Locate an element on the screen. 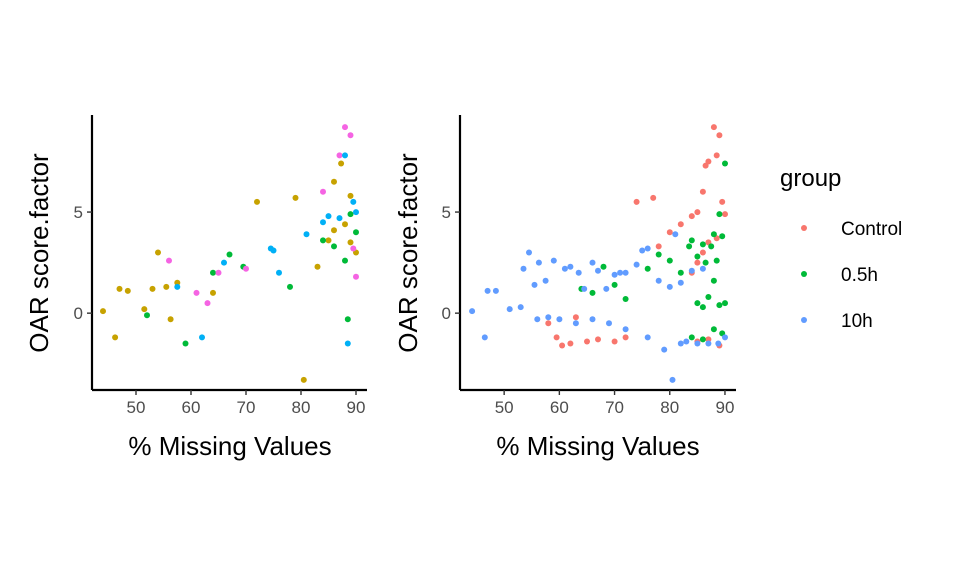 The width and height of the screenshot is (960, 576). legend-item-control: Control is located at coordinates (851, 229).